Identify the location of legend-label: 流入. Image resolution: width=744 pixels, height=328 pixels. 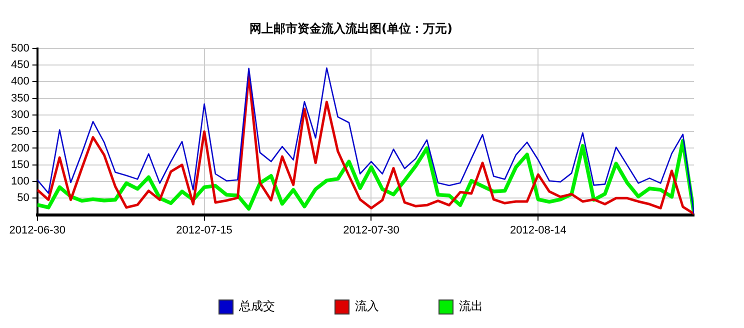
(367, 306).